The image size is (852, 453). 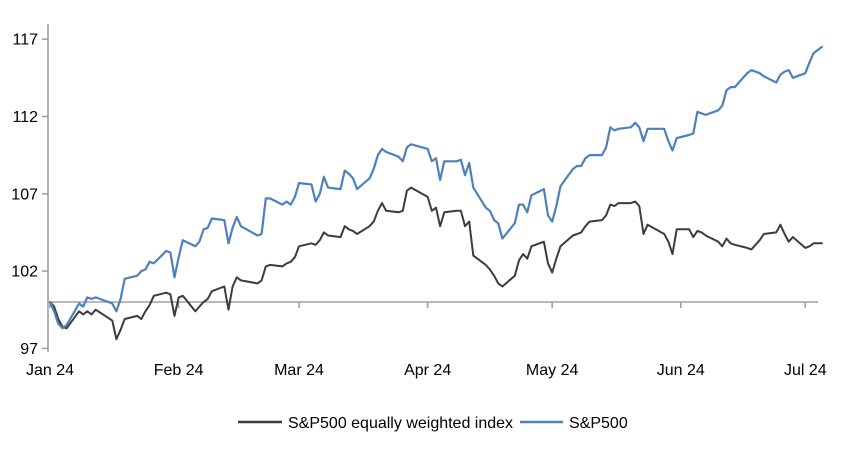 What do you see at coordinates (681, 370) in the screenshot?
I see `x-tick-label: Jun 24` at bounding box center [681, 370].